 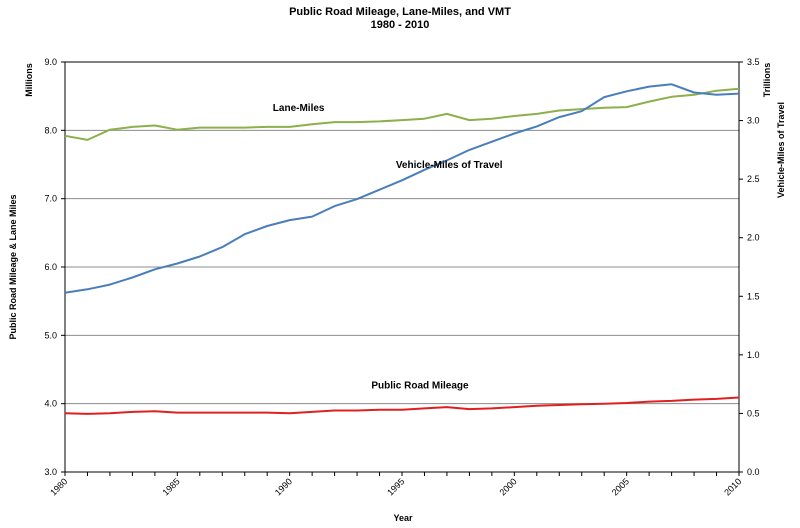 I want to click on annotation-lane-miles: Lane-Miles, so click(x=299, y=108).